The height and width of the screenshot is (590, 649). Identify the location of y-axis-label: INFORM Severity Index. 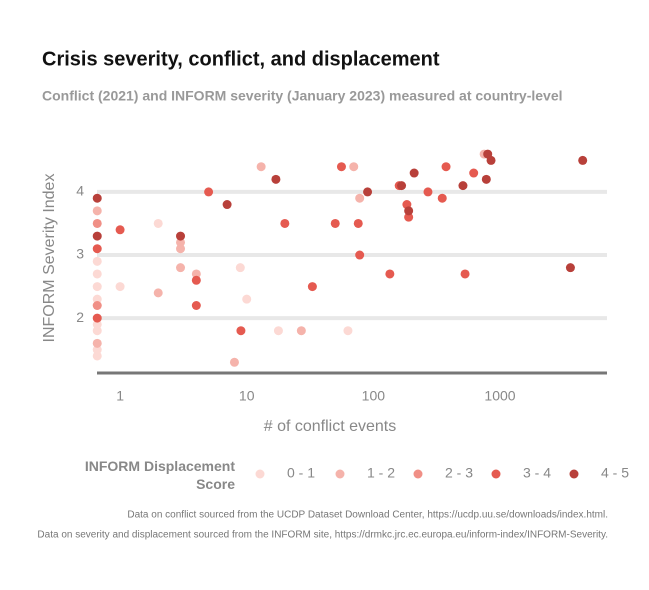
(49, 258).